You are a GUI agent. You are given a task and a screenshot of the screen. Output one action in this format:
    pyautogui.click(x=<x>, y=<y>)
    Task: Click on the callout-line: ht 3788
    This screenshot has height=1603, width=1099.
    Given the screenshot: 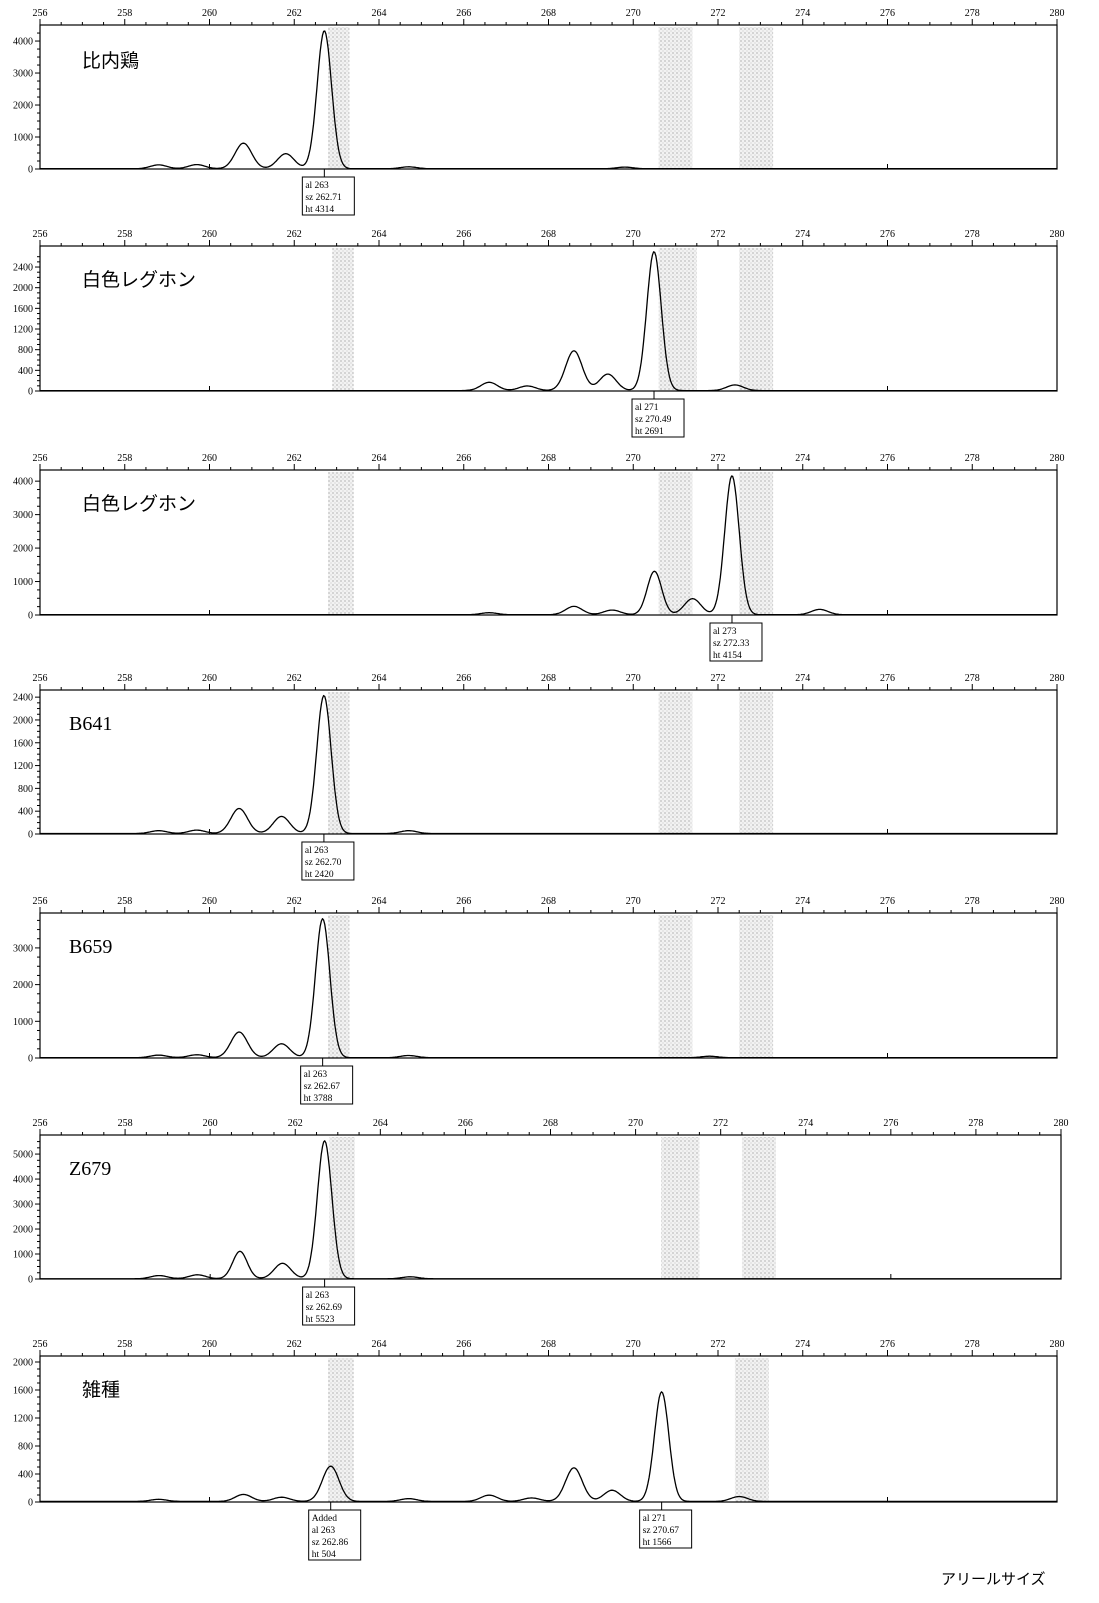 What is the action you would take?
    pyautogui.click(x=318, y=1099)
    